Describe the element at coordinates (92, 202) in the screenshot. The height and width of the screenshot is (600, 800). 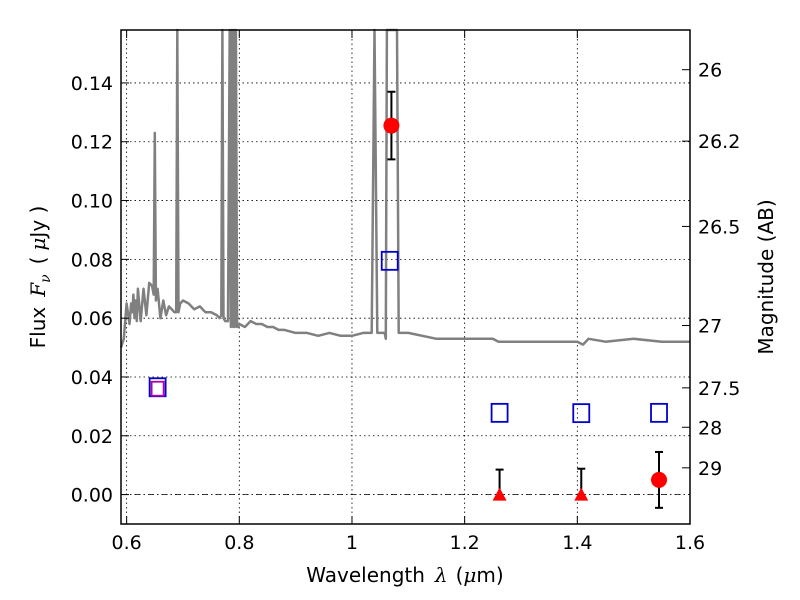
I see `y-tick-label: 0.10` at that location.